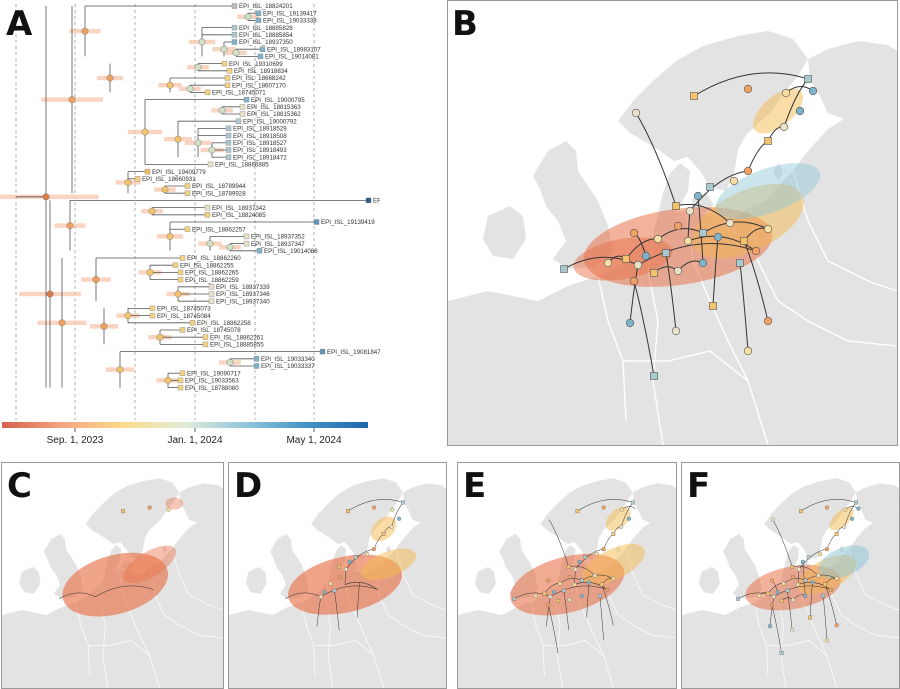  Describe the element at coordinates (260, 143) in the screenshot. I see `tip-label: EPI_ISL_18918527` at that location.